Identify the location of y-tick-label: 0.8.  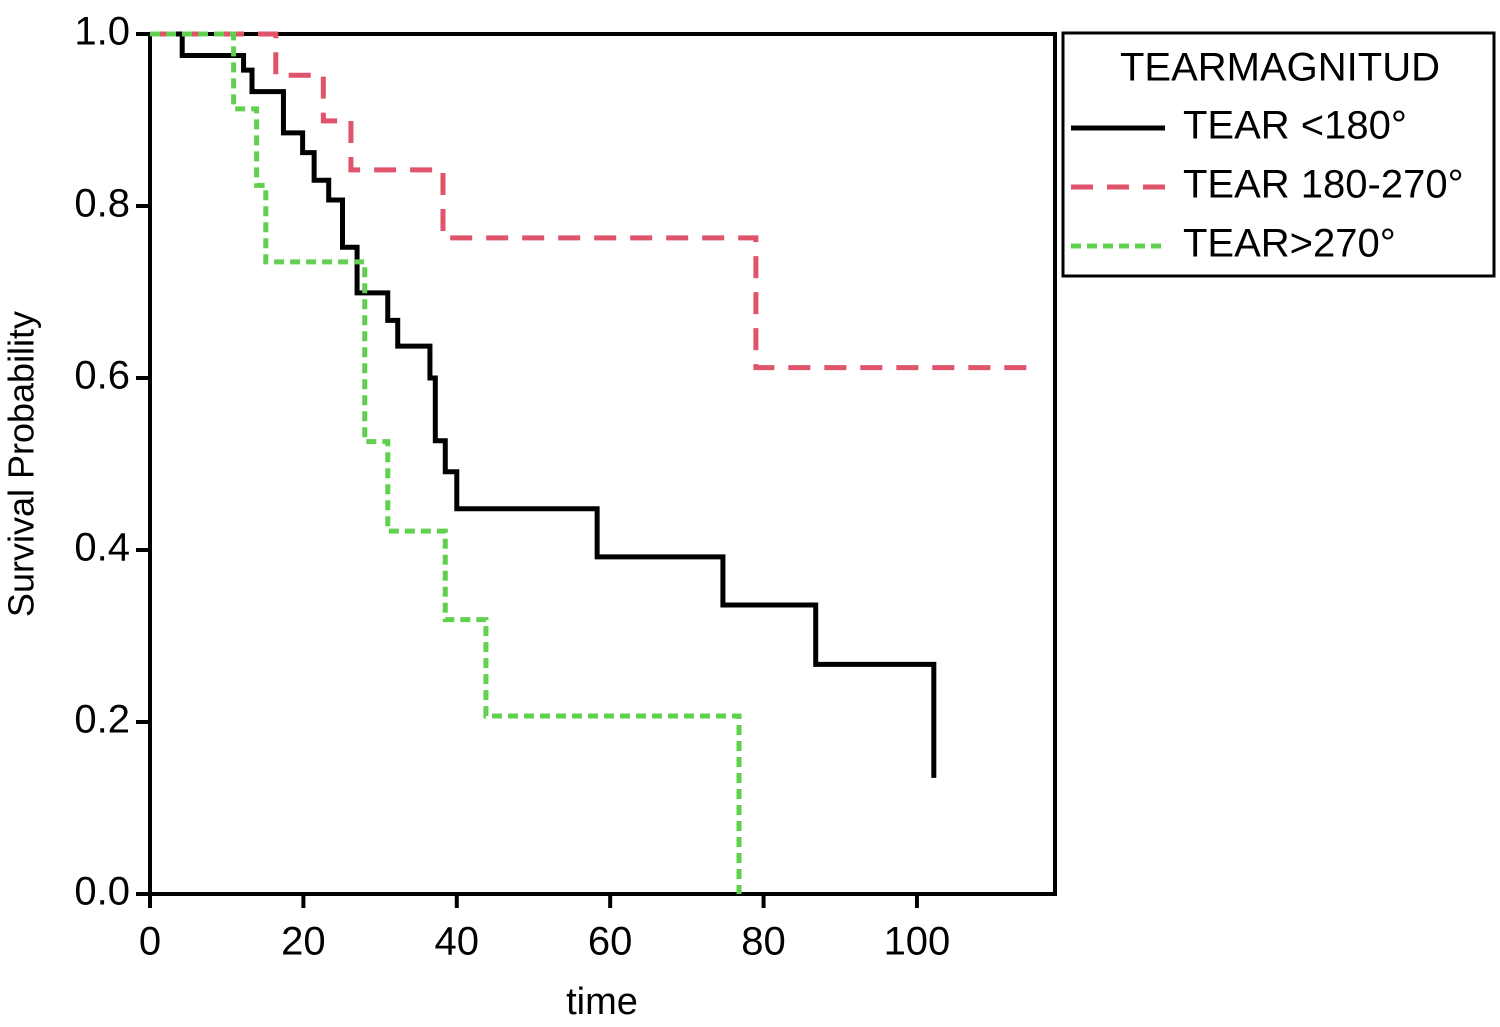
(102, 204).